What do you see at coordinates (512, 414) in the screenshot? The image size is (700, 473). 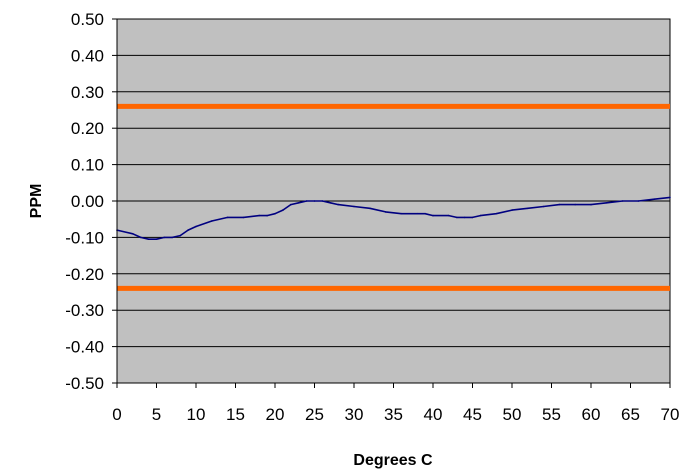 I see `x-tick-label: 50` at bounding box center [512, 414].